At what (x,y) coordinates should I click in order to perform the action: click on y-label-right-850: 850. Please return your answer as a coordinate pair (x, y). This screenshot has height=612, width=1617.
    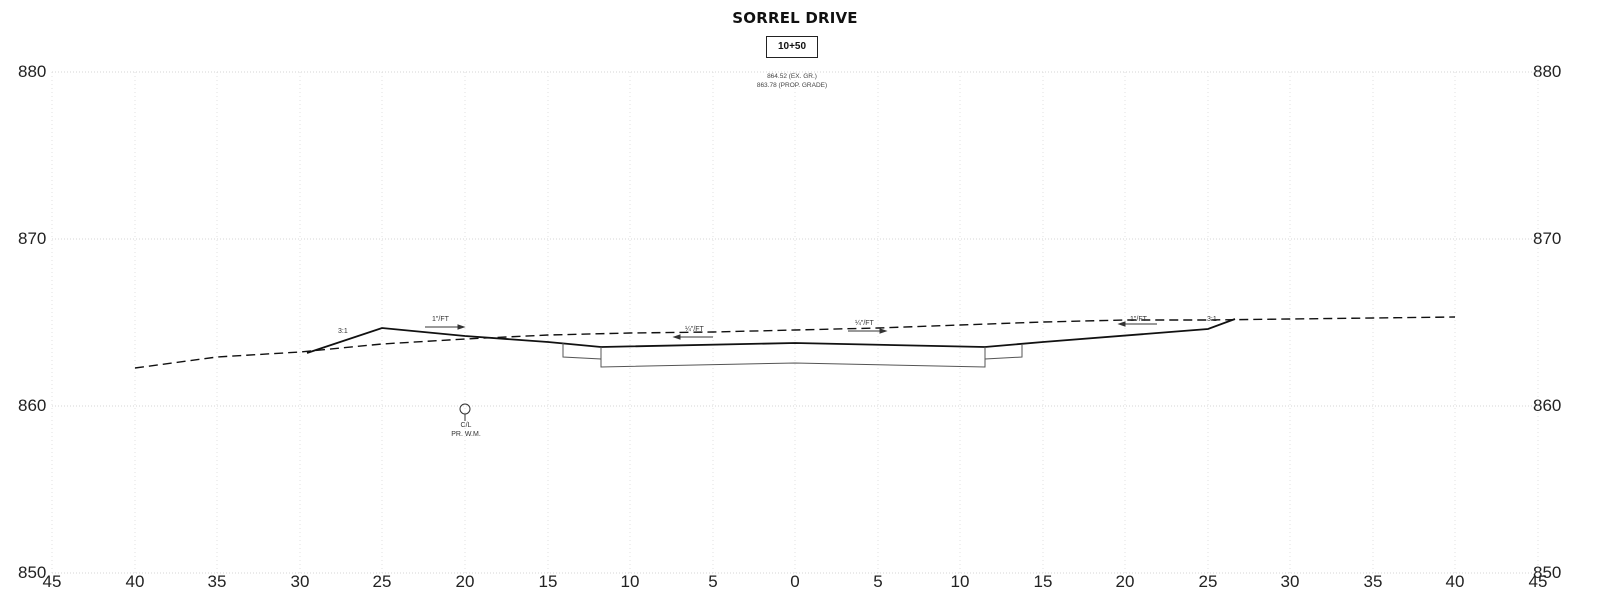
    Looking at the image, I should click on (1547, 572).